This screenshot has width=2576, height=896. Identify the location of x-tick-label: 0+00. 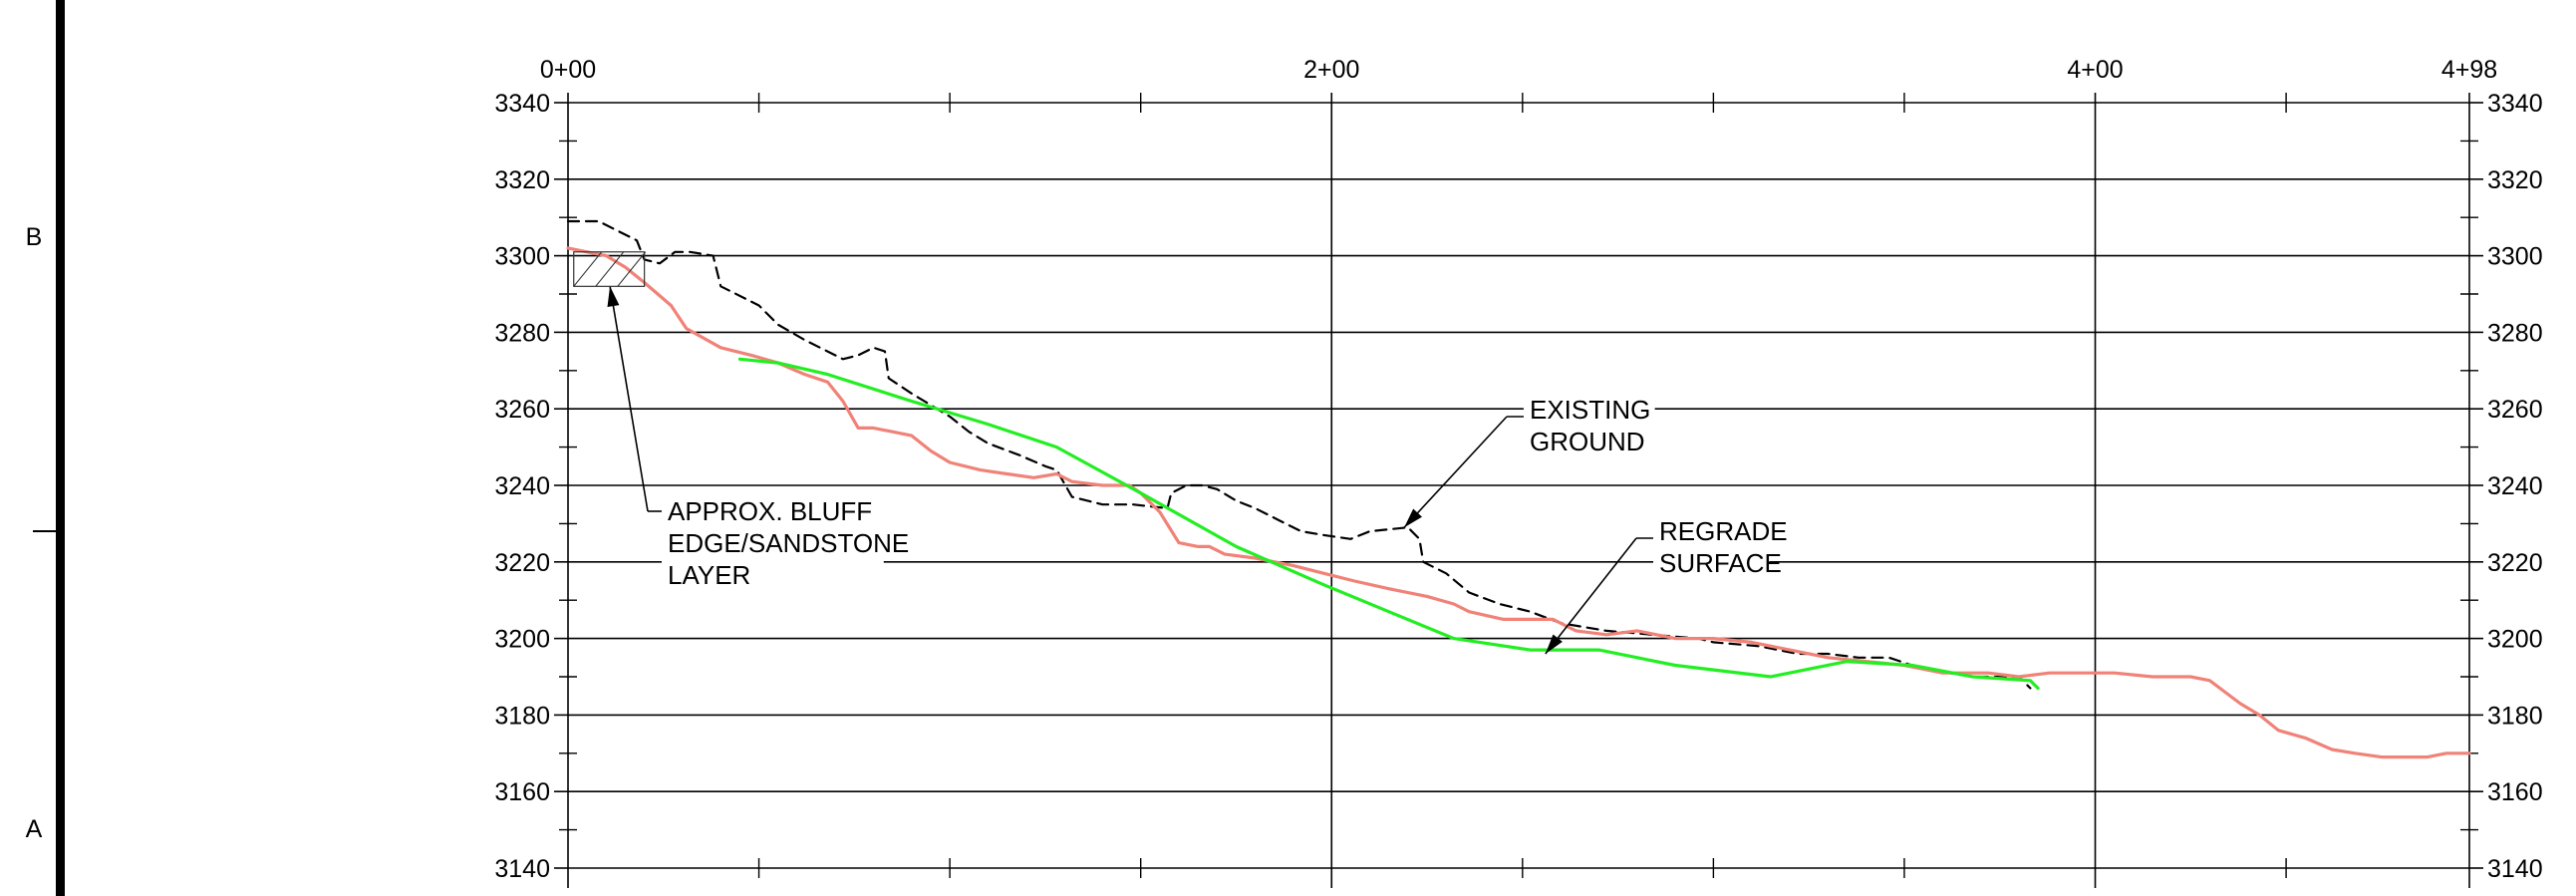
(568, 70).